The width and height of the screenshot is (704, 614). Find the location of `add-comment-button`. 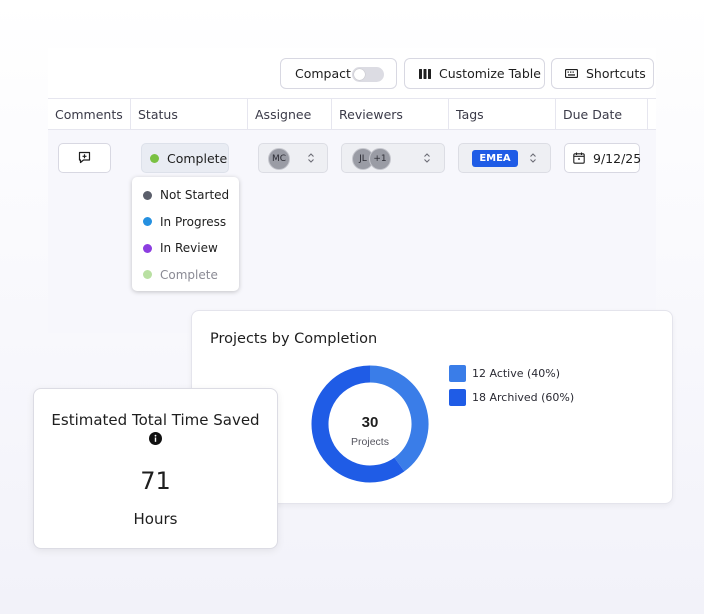

add-comment-button is located at coordinates (84, 158).